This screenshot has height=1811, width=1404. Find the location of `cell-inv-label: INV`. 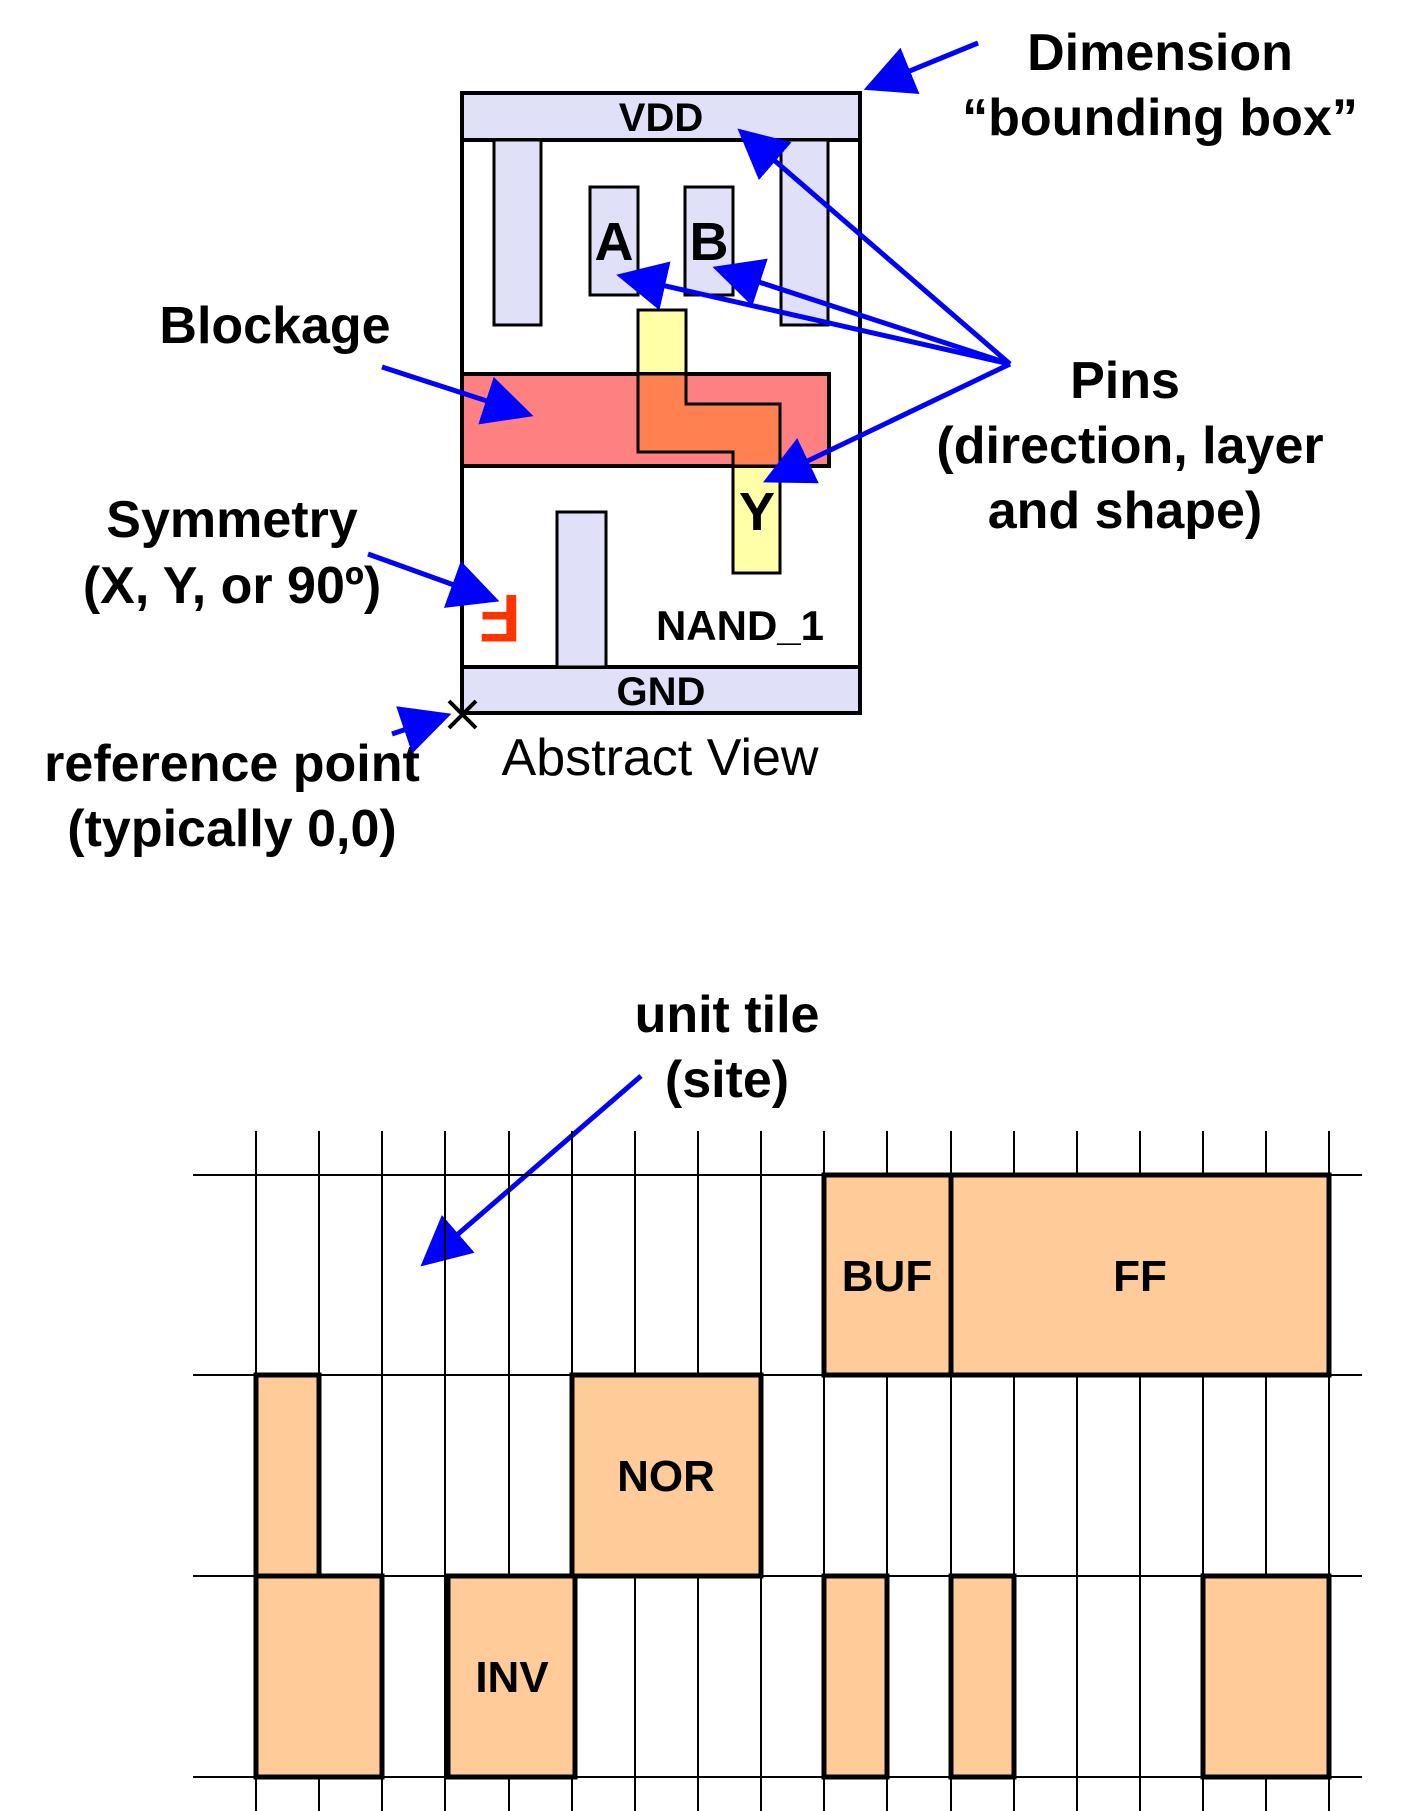

cell-inv-label: INV is located at coordinates (512, 1677).